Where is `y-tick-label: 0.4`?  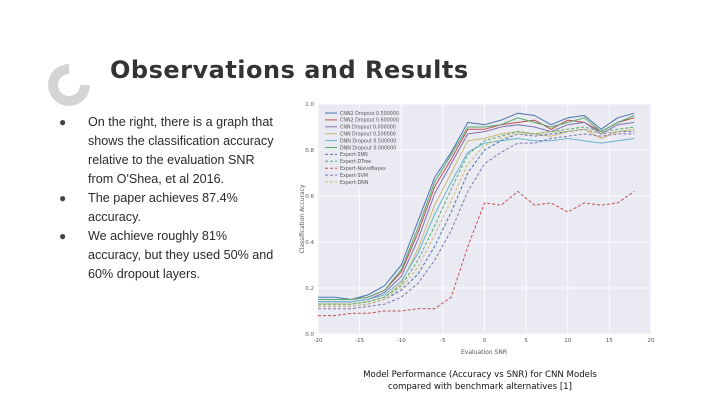 y-tick-label: 0.4 is located at coordinates (309, 243).